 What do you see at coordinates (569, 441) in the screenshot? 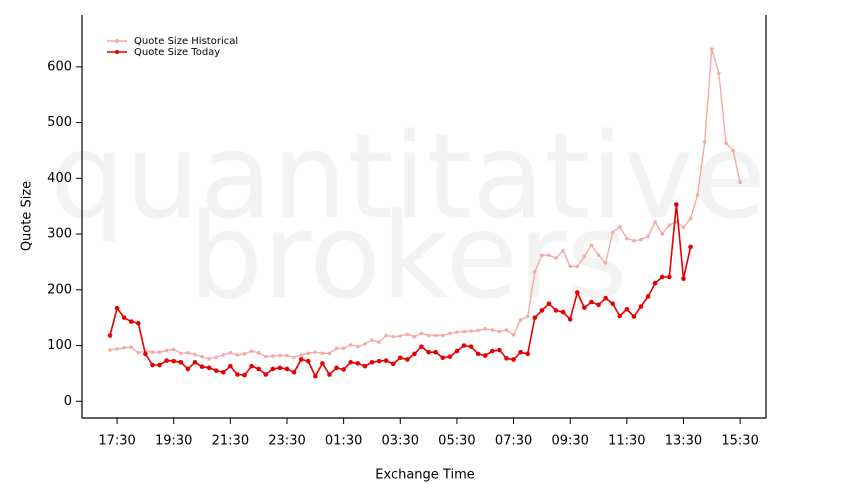
I see `x-tick-label: 09:30` at bounding box center [569, 441].